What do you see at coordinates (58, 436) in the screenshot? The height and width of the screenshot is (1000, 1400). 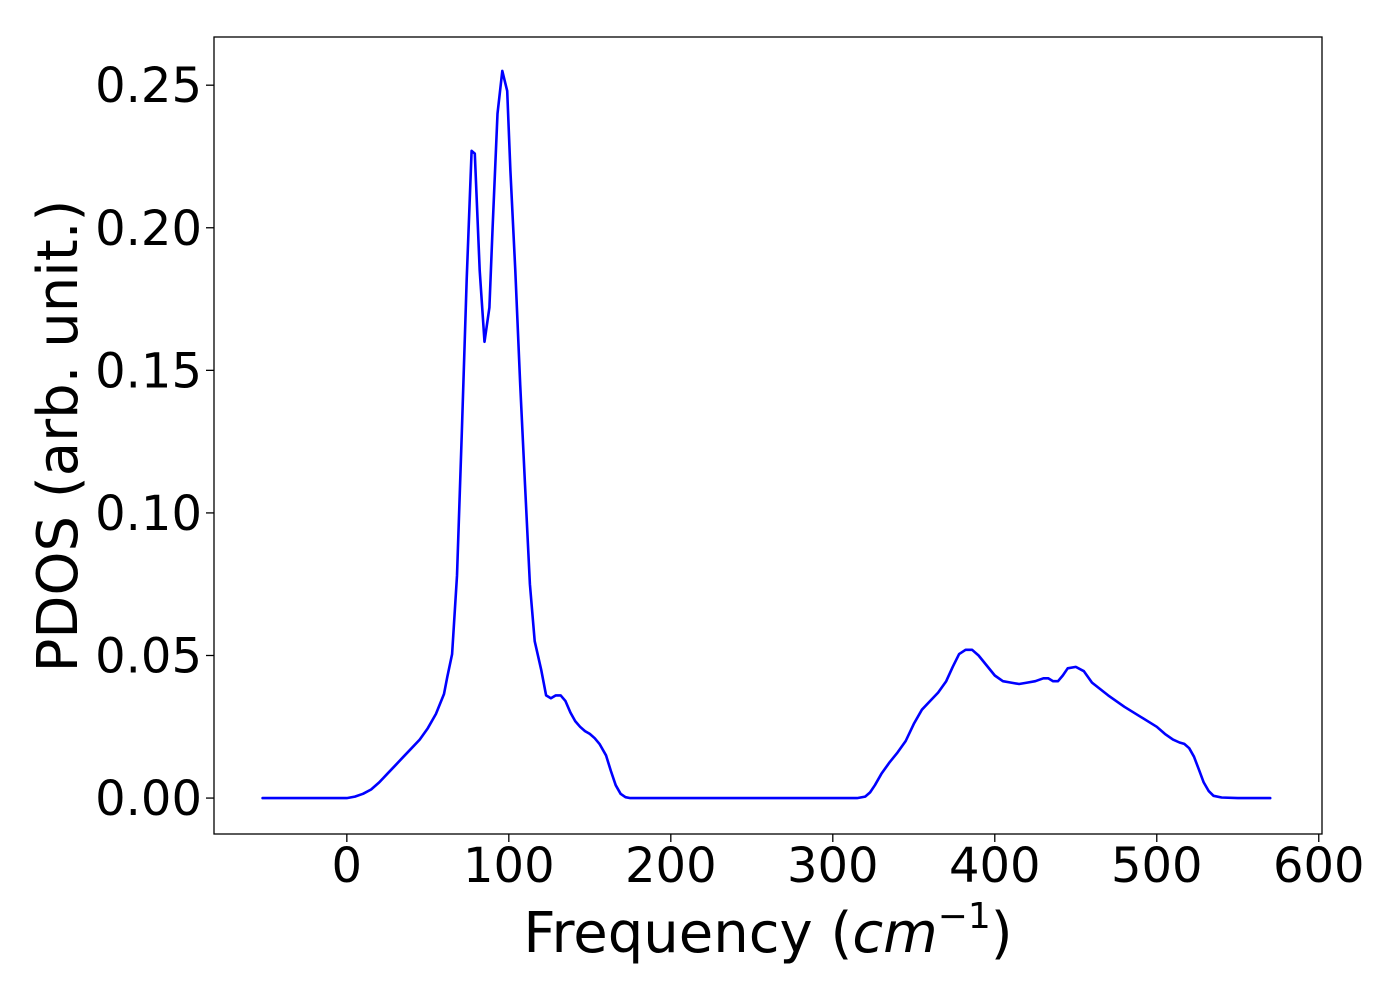 I see `y-axis-label: PDOS (arb. unit.)` at bounding box center [58, 436].